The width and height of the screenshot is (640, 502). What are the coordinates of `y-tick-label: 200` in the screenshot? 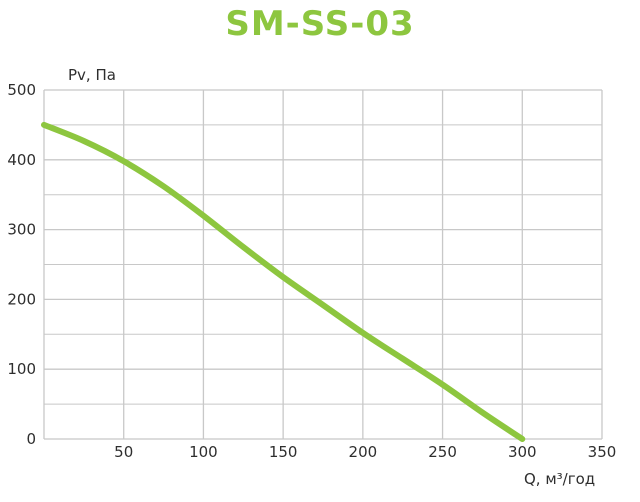 It's located at (21, 299).